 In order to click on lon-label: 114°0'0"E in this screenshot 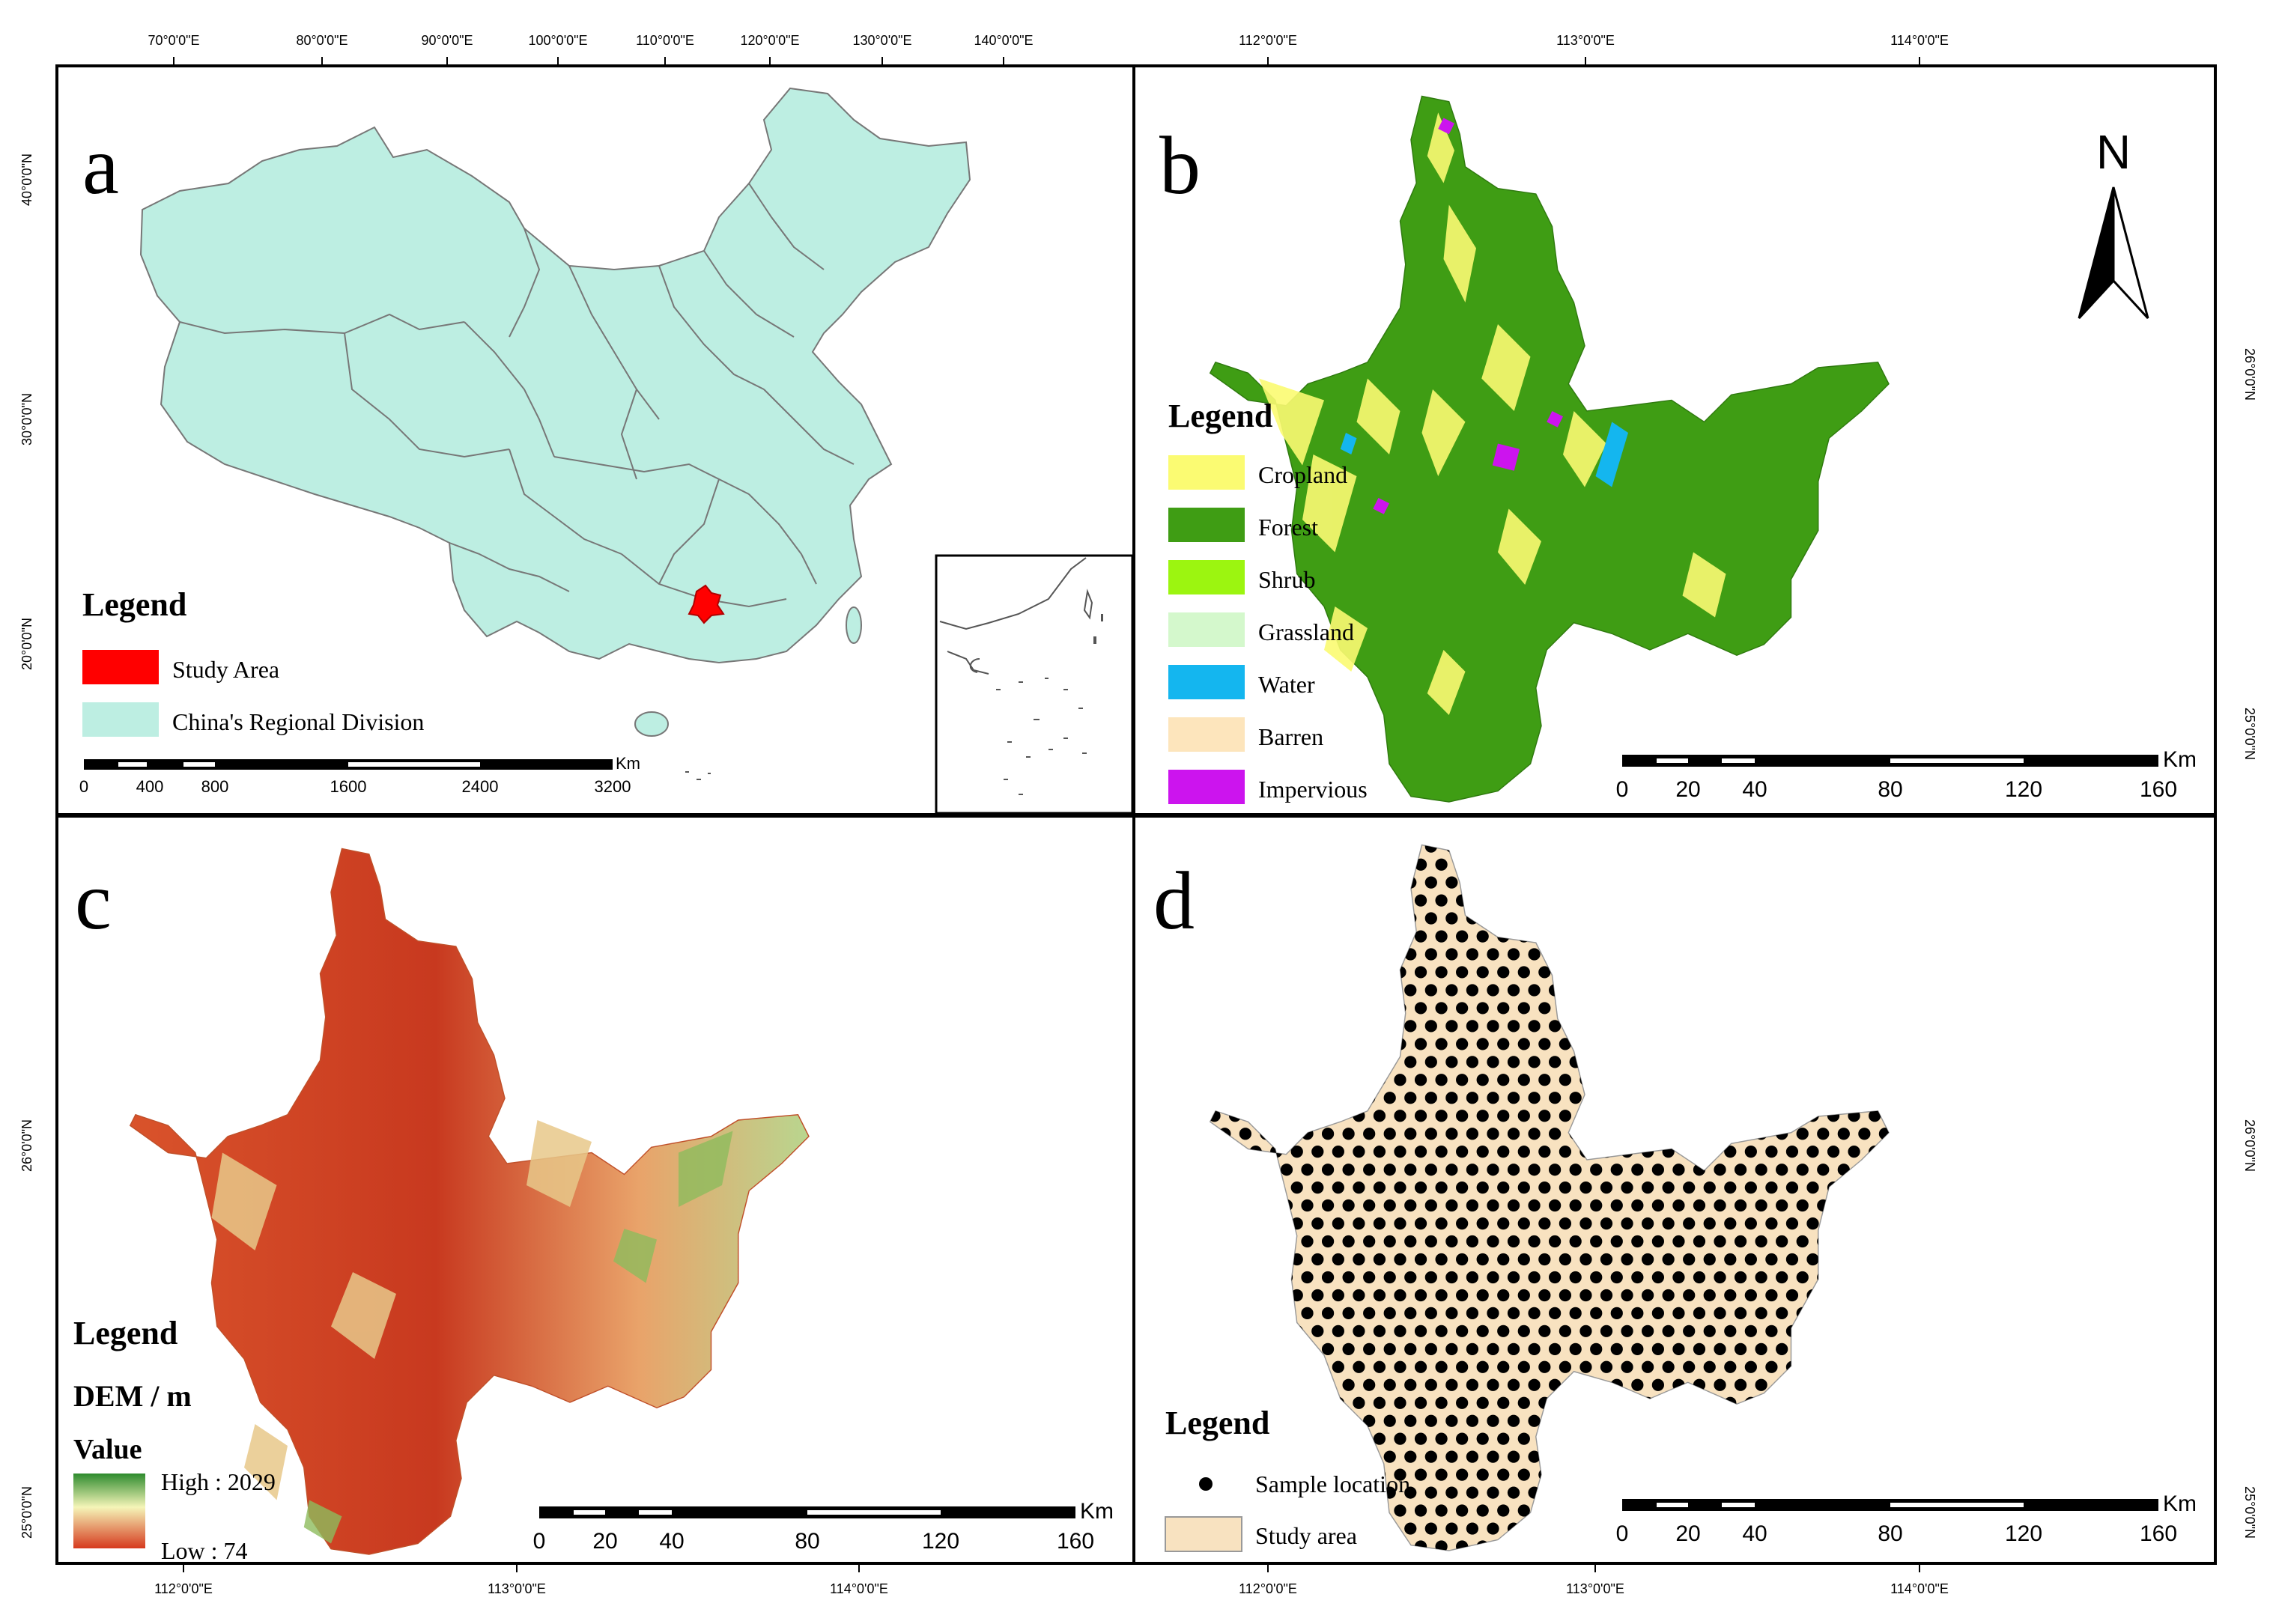, I will do `click(1919, 1588)`.